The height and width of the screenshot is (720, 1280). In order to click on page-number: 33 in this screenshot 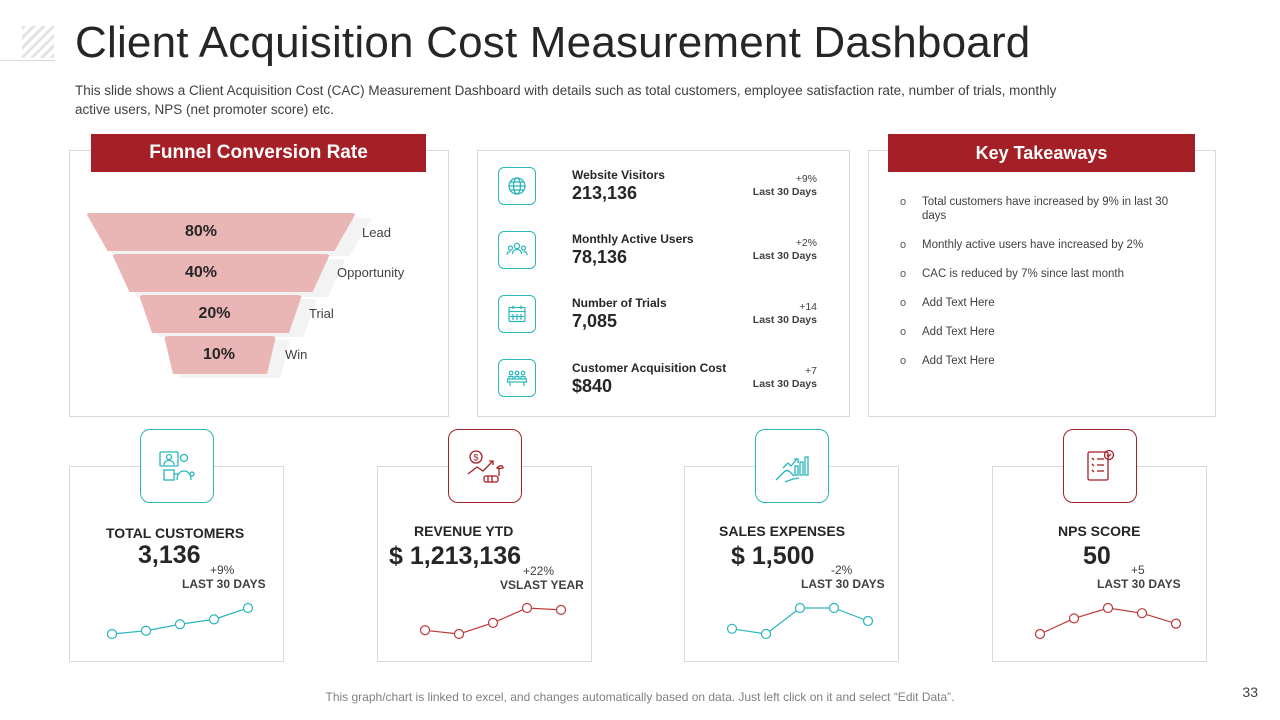, I will do `click(1250, 692)`.